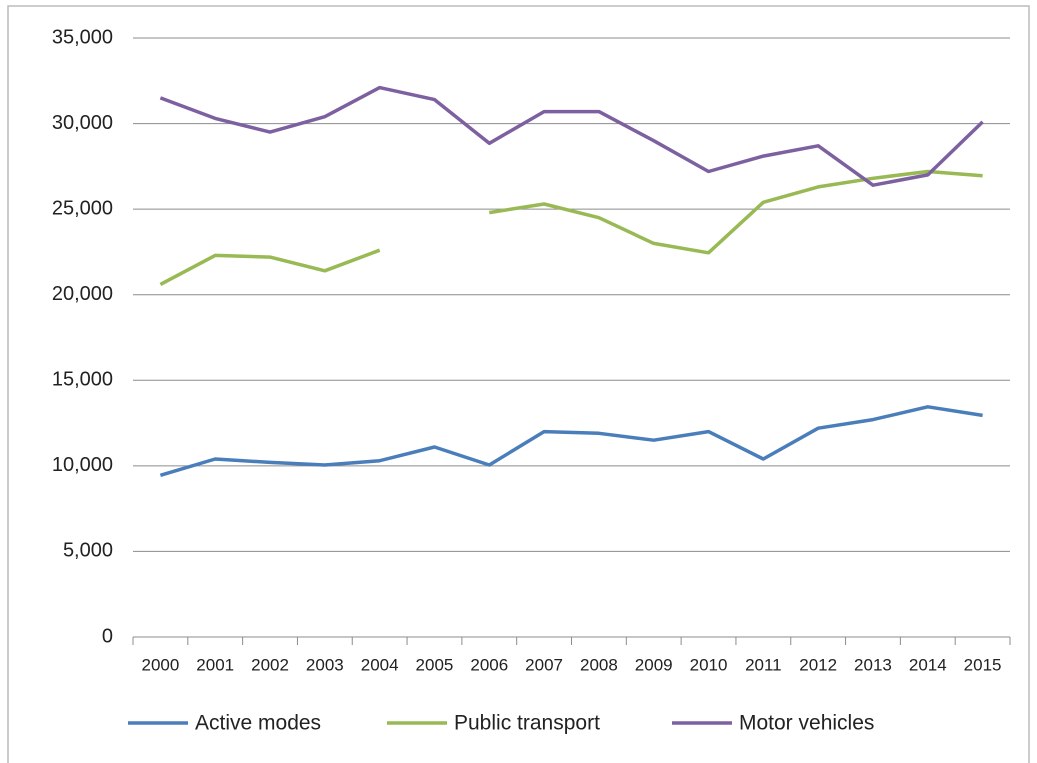 The height and width of the screenshot is (763, 1037). Describe the element at coordinates (435, 664) in the screenshot. I see `x-tick-label: 2005` at that location.